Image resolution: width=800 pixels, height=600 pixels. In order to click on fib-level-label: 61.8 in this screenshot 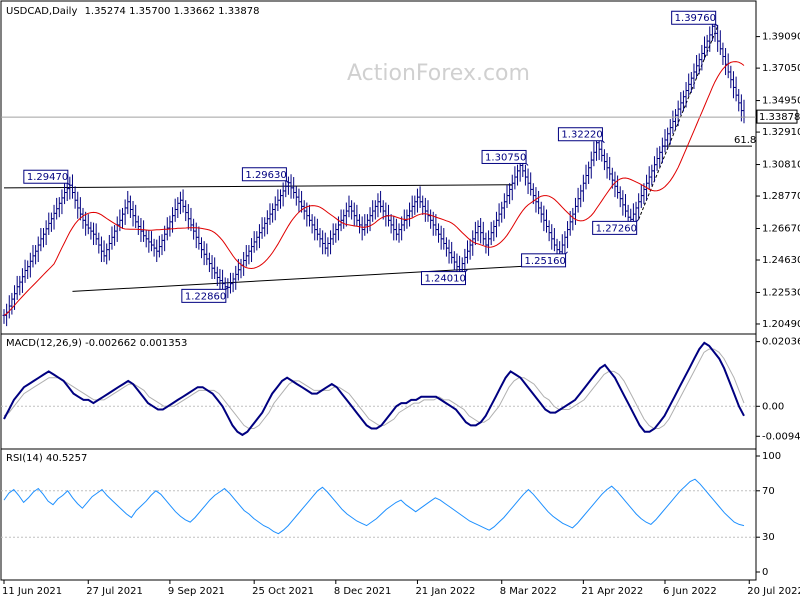, I will do `click(745, 140)`.